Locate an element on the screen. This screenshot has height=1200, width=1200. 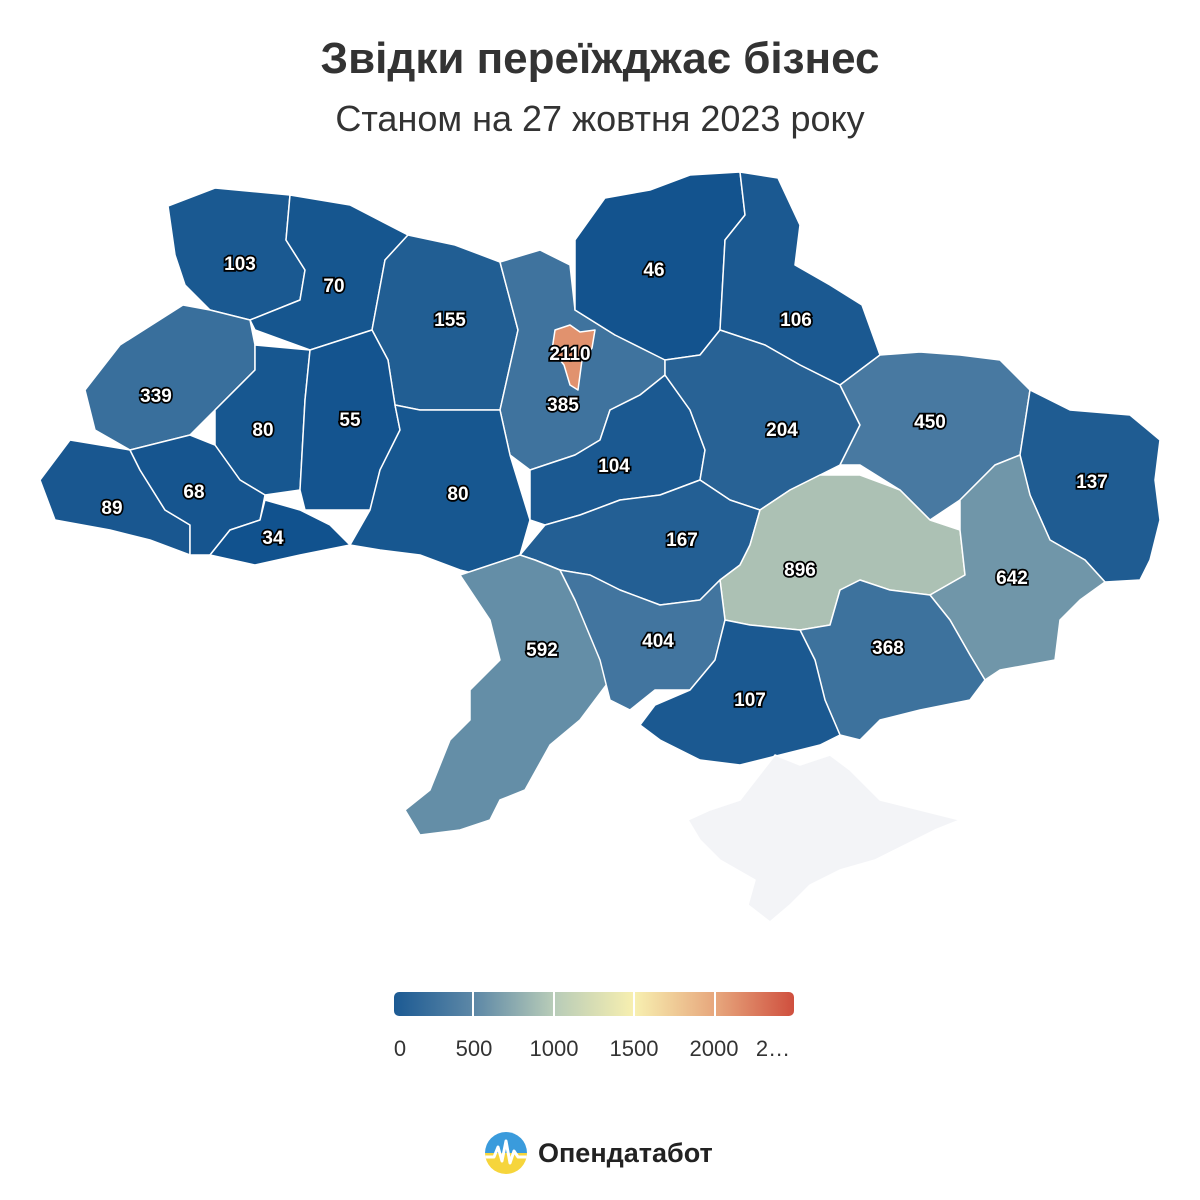
value-label: 2110 is located at coordinates (569, 354).